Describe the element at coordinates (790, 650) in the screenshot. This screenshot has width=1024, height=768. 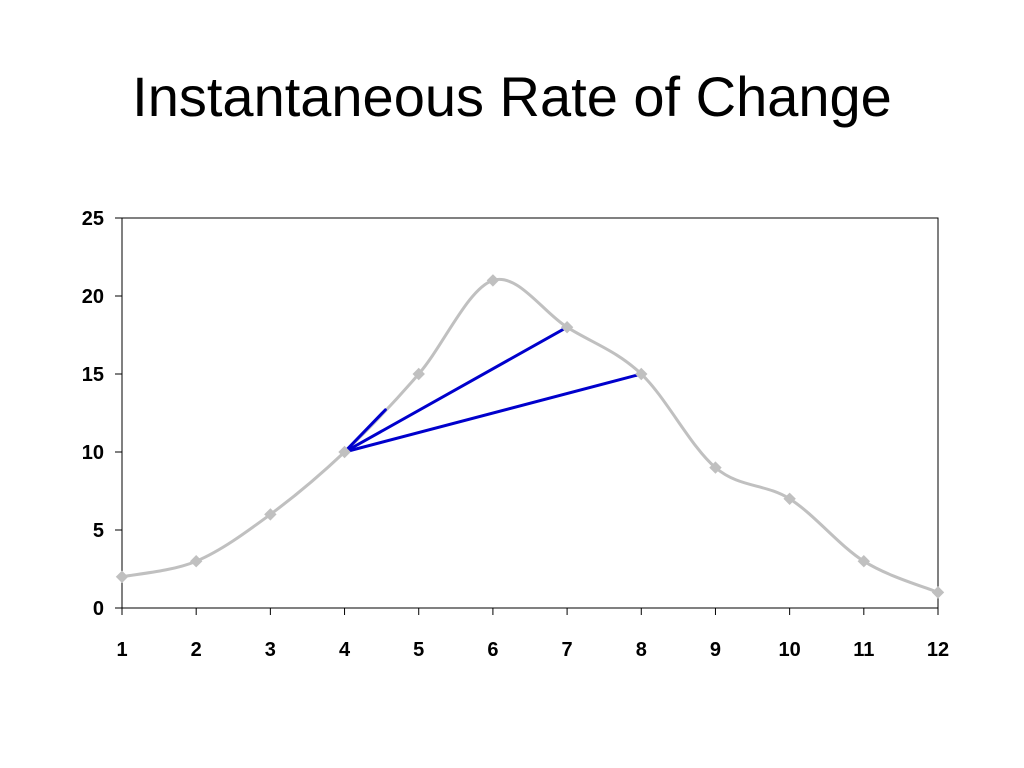
I see `x-tick-label: 10` at that location.